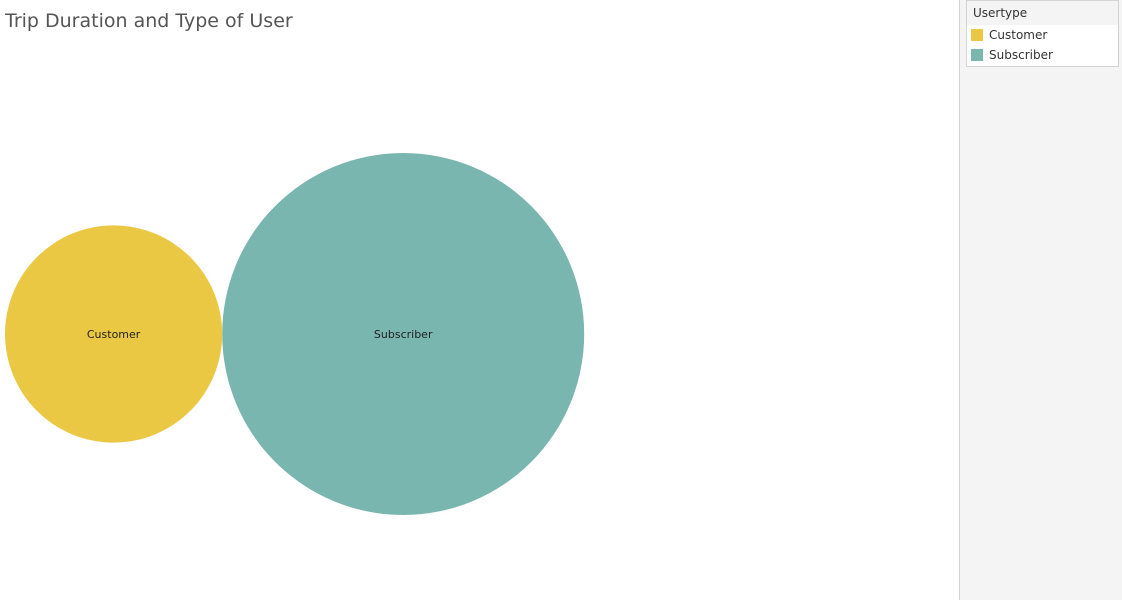  I want to click on legend-item-customer: Customer, so click(1042, 35).